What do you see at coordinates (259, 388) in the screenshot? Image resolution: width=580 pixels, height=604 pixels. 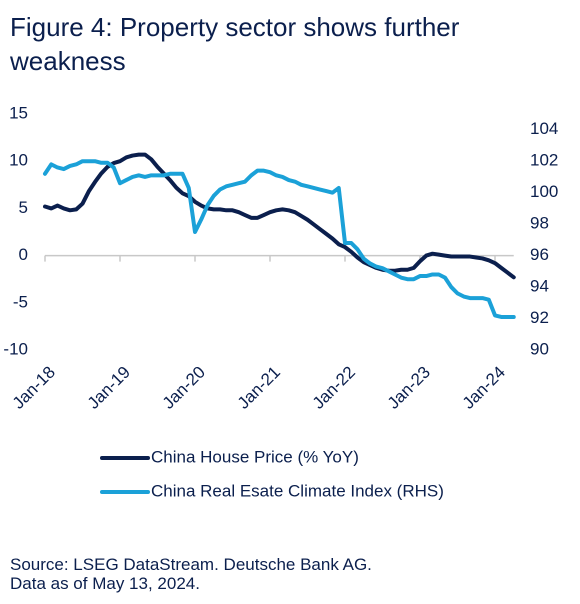 I see `x-tick-label: Jan-21` at bounding box center [259, 388].